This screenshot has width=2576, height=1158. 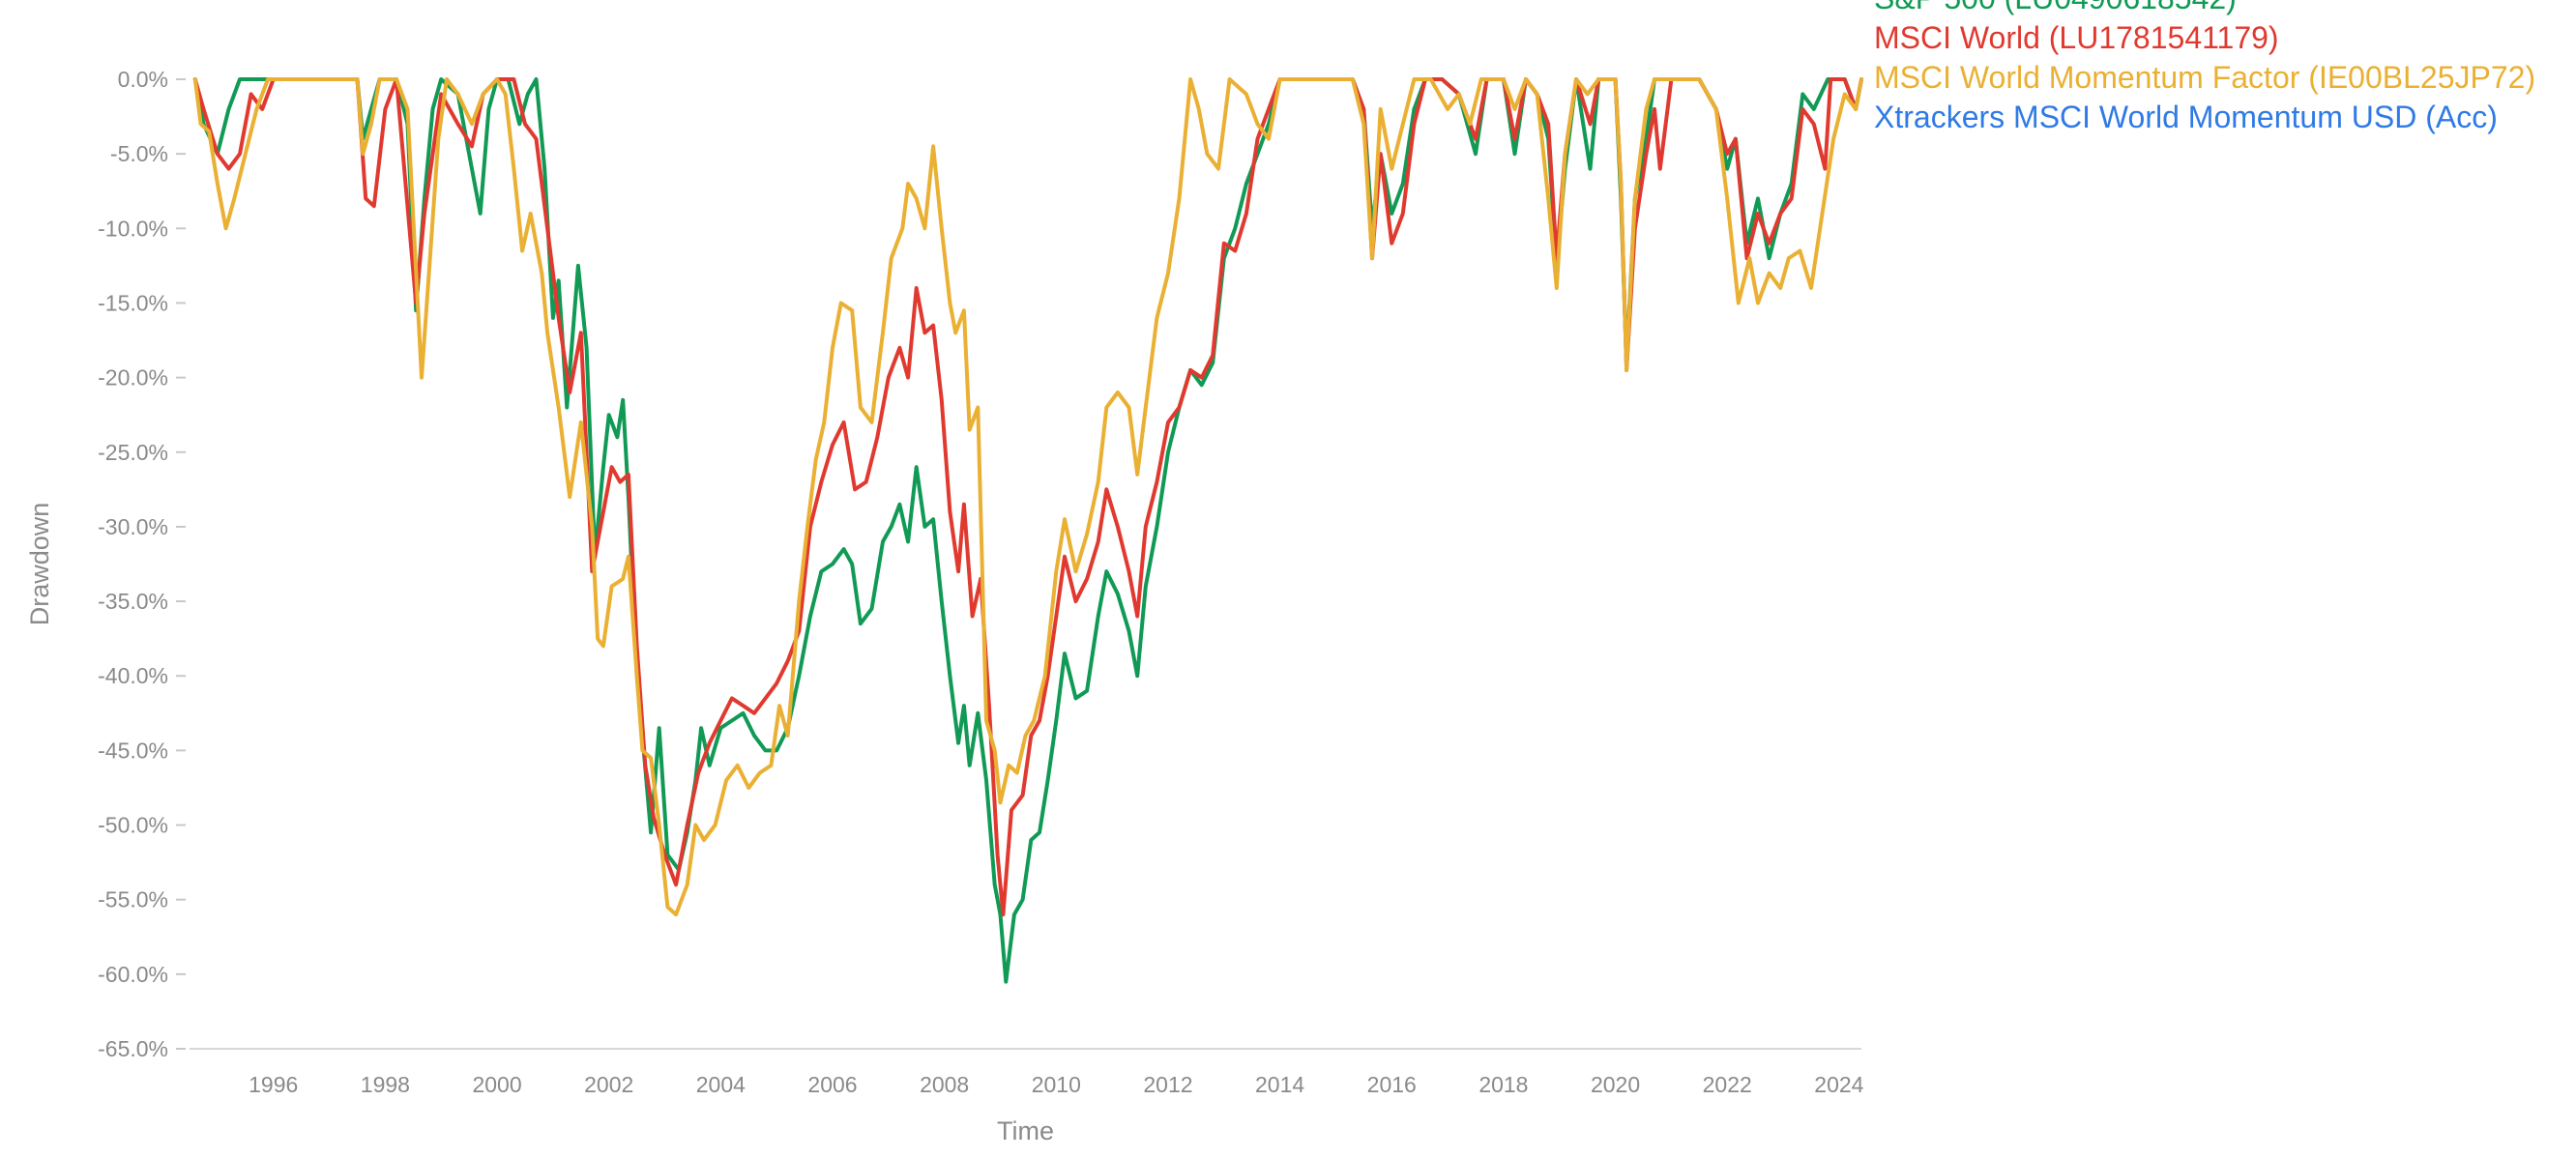 What do you see at coordinates (133, 751) in the screenshot?
I see `y-tick-label: -45.0%` at bounding box center [133, 751].